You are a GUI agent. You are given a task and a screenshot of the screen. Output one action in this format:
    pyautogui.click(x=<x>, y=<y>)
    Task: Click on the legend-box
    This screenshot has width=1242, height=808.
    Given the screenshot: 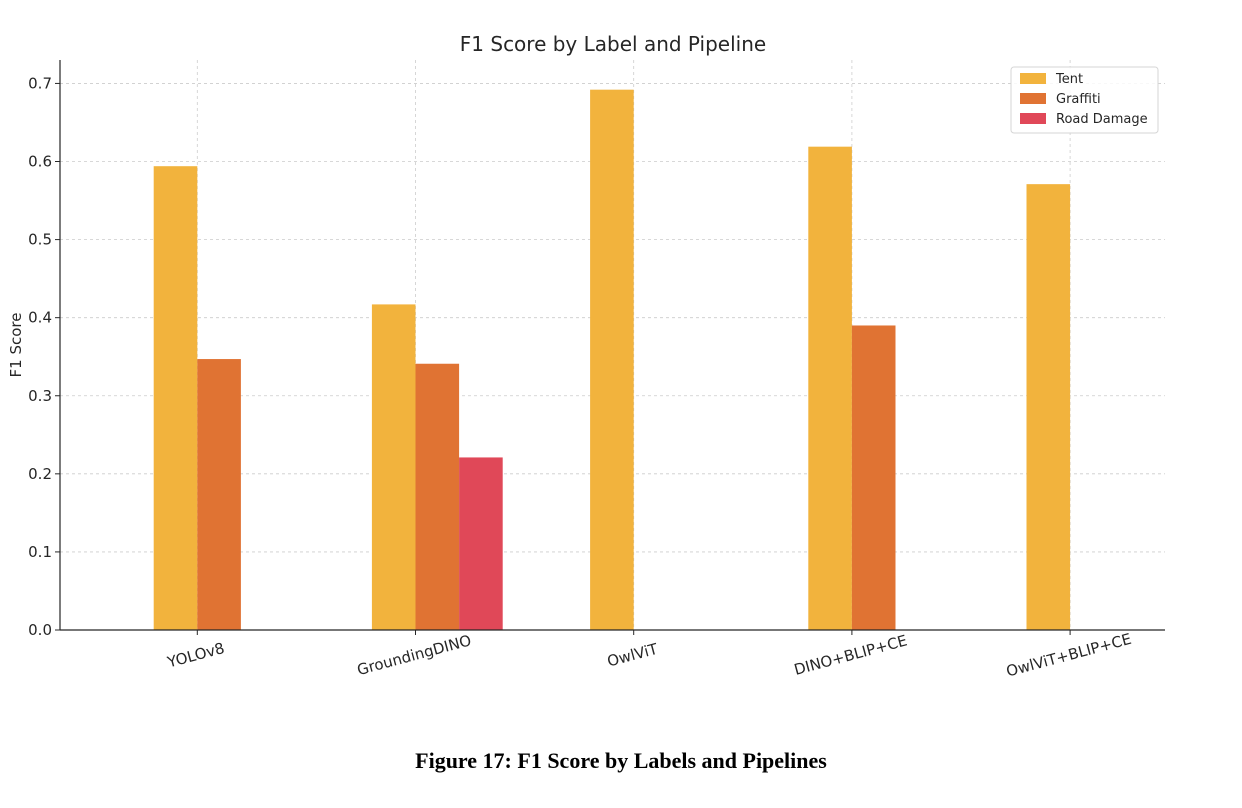 What is the action you would take?
    pyautogui.click(x=1084, y=100)
    